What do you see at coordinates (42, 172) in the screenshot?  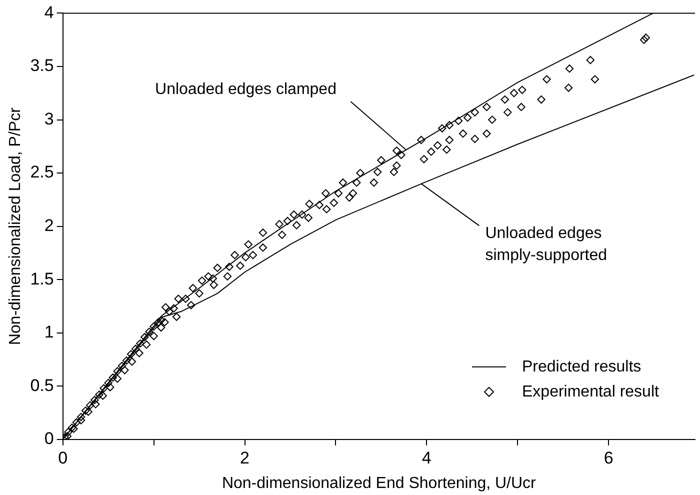 I see `y-tick-label: 2.5` at bounding box center [42, 172].